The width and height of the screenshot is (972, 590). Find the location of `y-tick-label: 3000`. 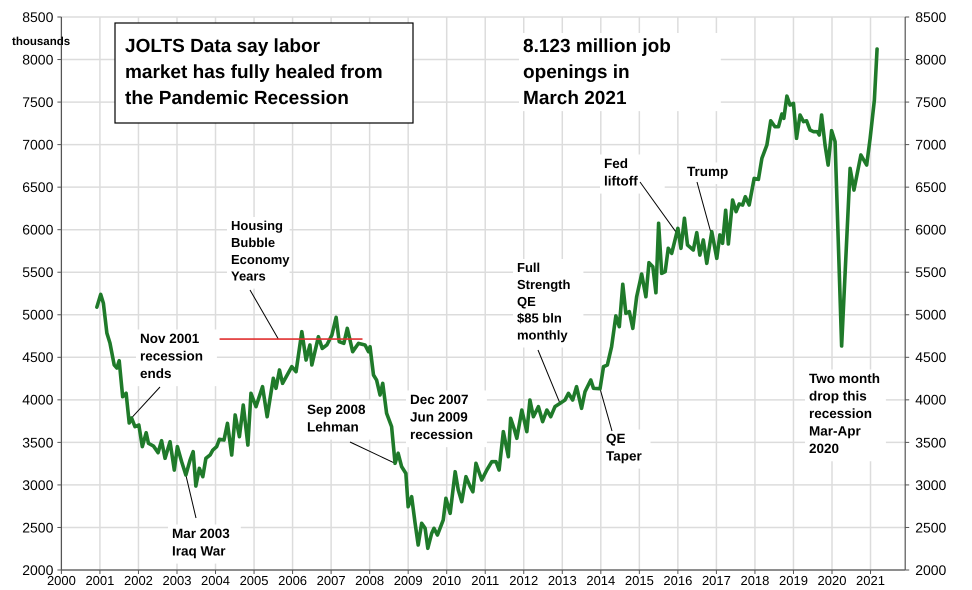

y-tick-label: 3000 is located at coordinates (38, 484).